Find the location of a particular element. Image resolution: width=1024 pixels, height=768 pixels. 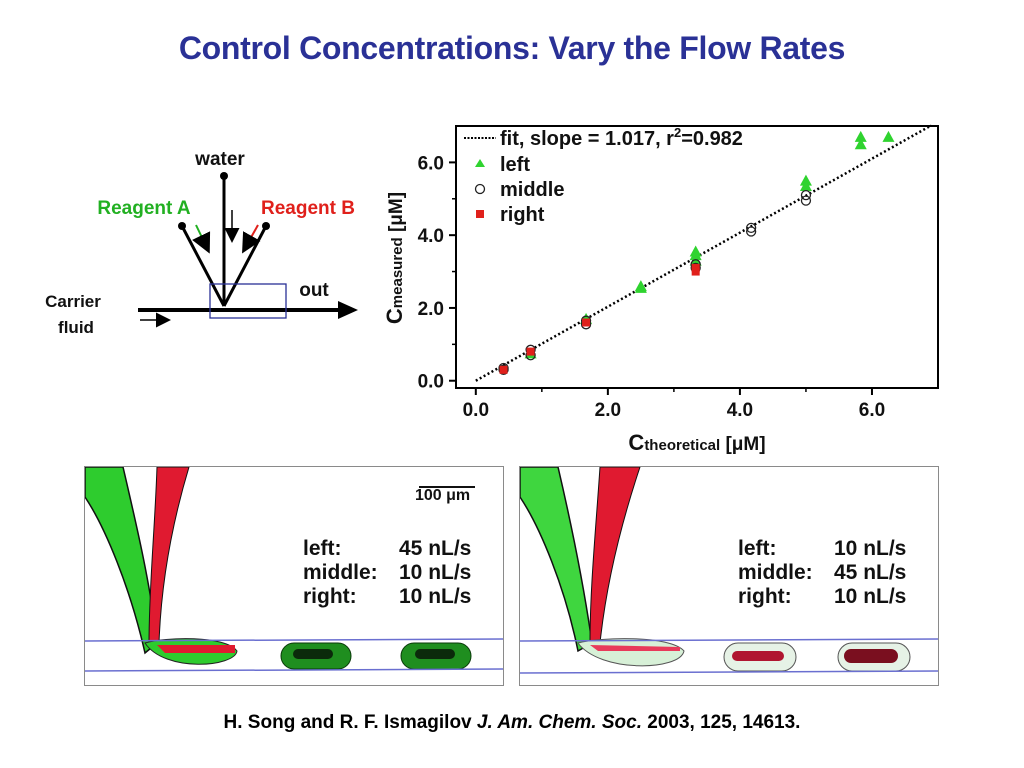

out-arrowhead is located at coordinates (348, 310).